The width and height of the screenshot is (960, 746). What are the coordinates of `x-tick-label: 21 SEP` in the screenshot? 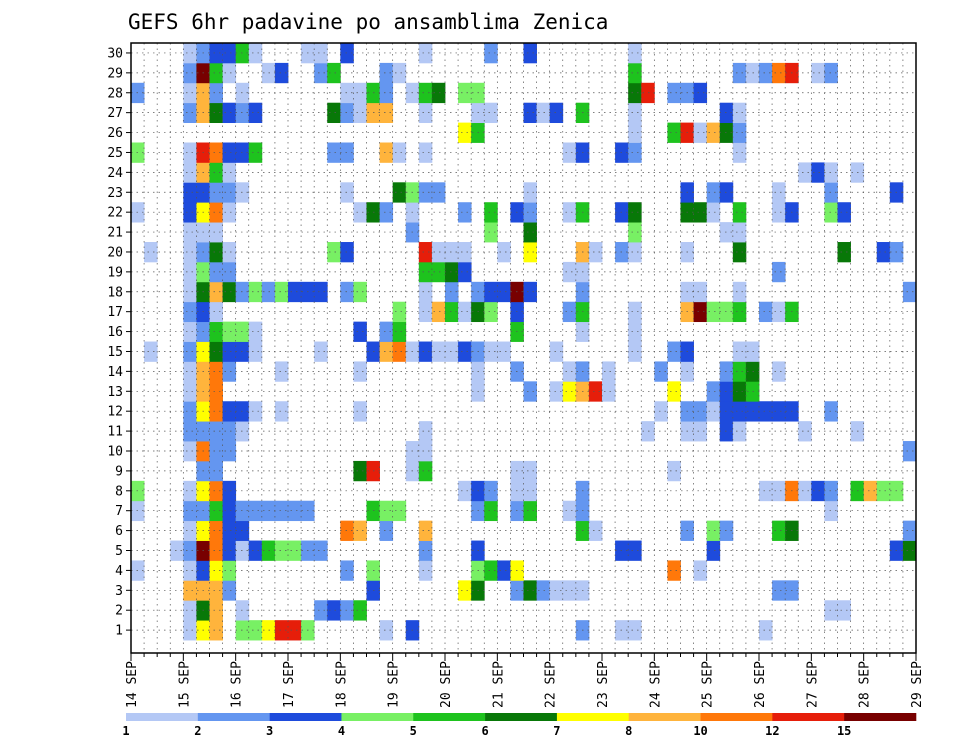 It's located at (498, 684).